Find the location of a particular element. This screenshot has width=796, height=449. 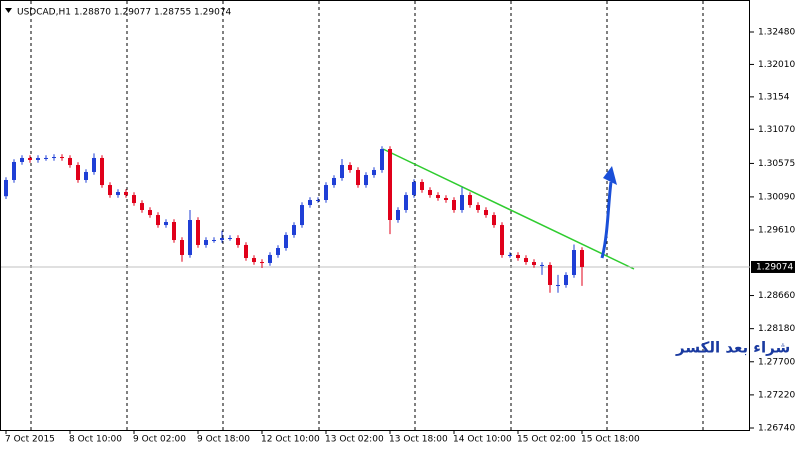

x-tick-label: 9 Oct 02:00 is located at coordinates (159, 440).